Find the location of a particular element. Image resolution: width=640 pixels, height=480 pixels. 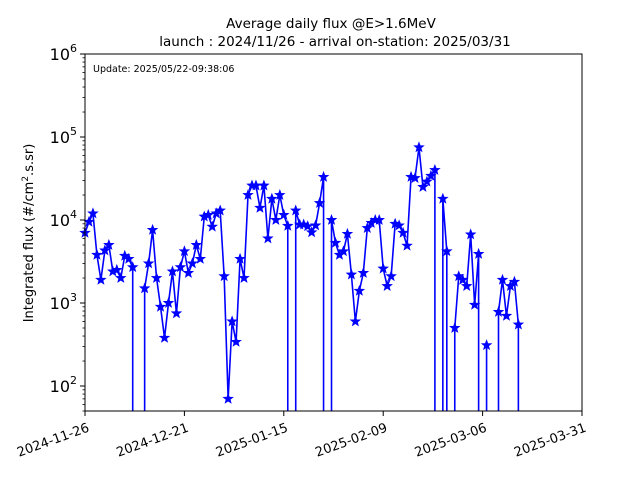

y-tick-label: 10² is located at coordinates (63, 385).